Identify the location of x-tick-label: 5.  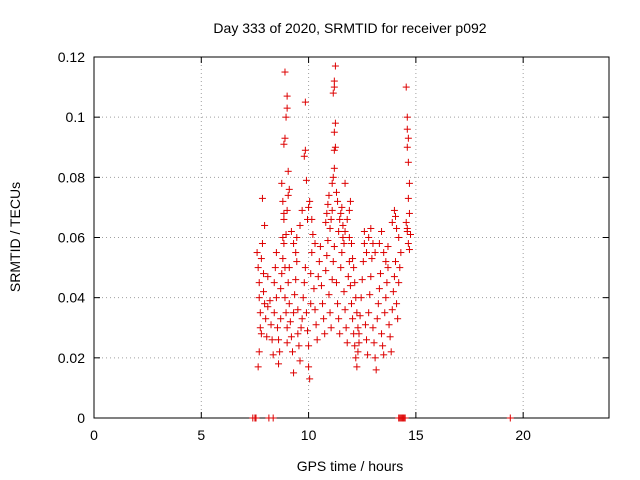
(201, 435).